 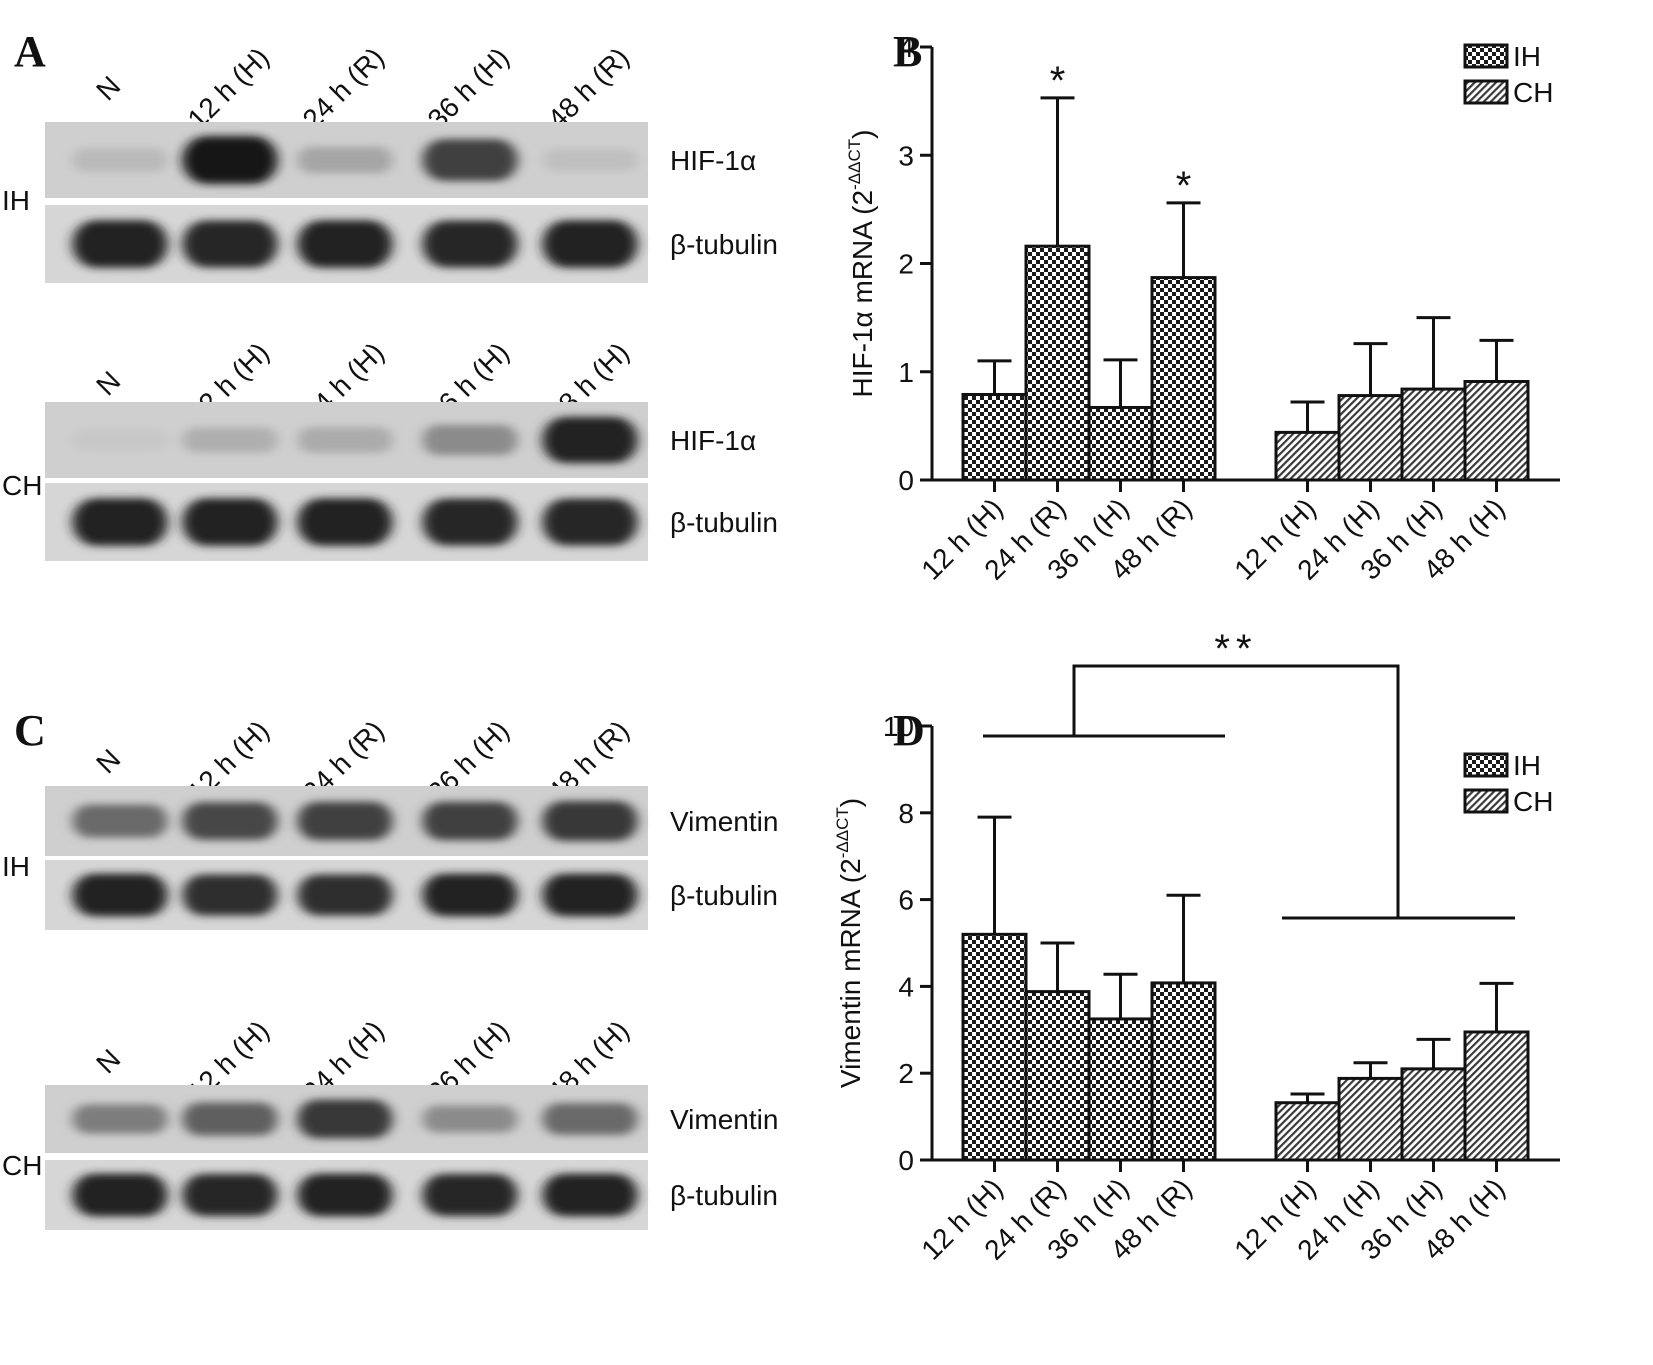 What do you see at coordinates (1486, 801) in the screenshot?
I see `d-legend-swatch-ch` at bounding box center [1486, 801].